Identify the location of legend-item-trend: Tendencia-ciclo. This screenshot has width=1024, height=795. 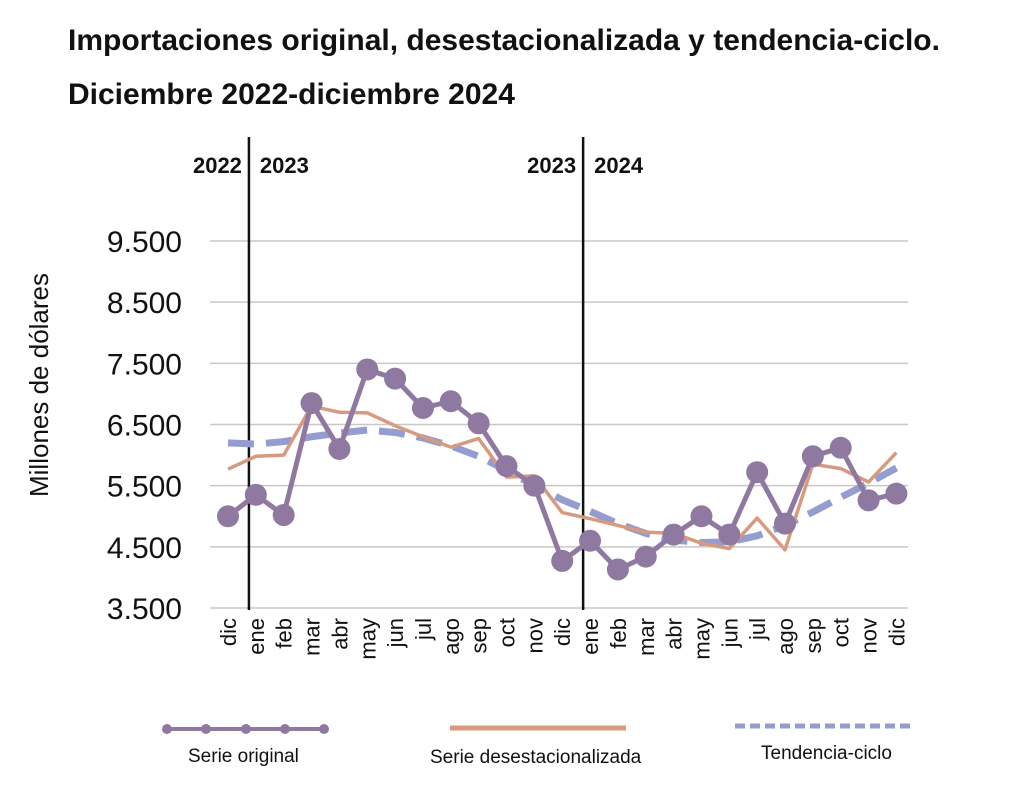
(822, 743).